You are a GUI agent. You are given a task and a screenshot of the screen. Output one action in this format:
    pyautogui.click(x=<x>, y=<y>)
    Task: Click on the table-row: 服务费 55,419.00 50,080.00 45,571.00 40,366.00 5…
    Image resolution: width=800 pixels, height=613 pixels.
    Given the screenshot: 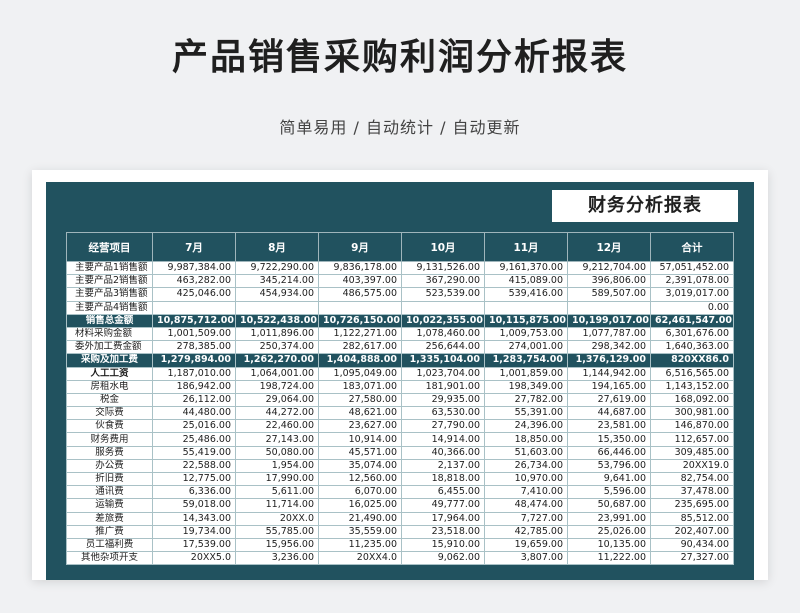 What is the action you would take?
    pyautogui.click(x=400, y=452)
    